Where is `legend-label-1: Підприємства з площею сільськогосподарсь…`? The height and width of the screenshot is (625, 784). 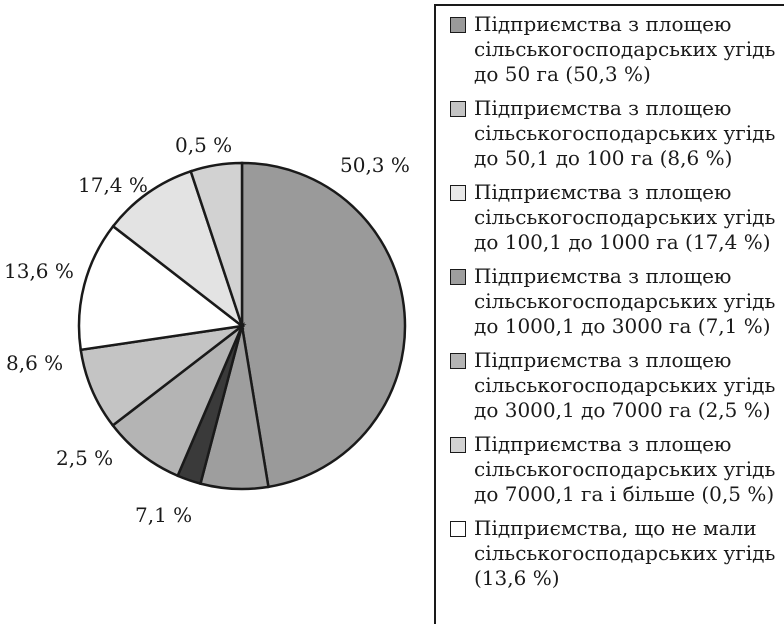 legend-label-1: Підприємства з площею сільськогосподарсь… is located at coordinates (625, 133).